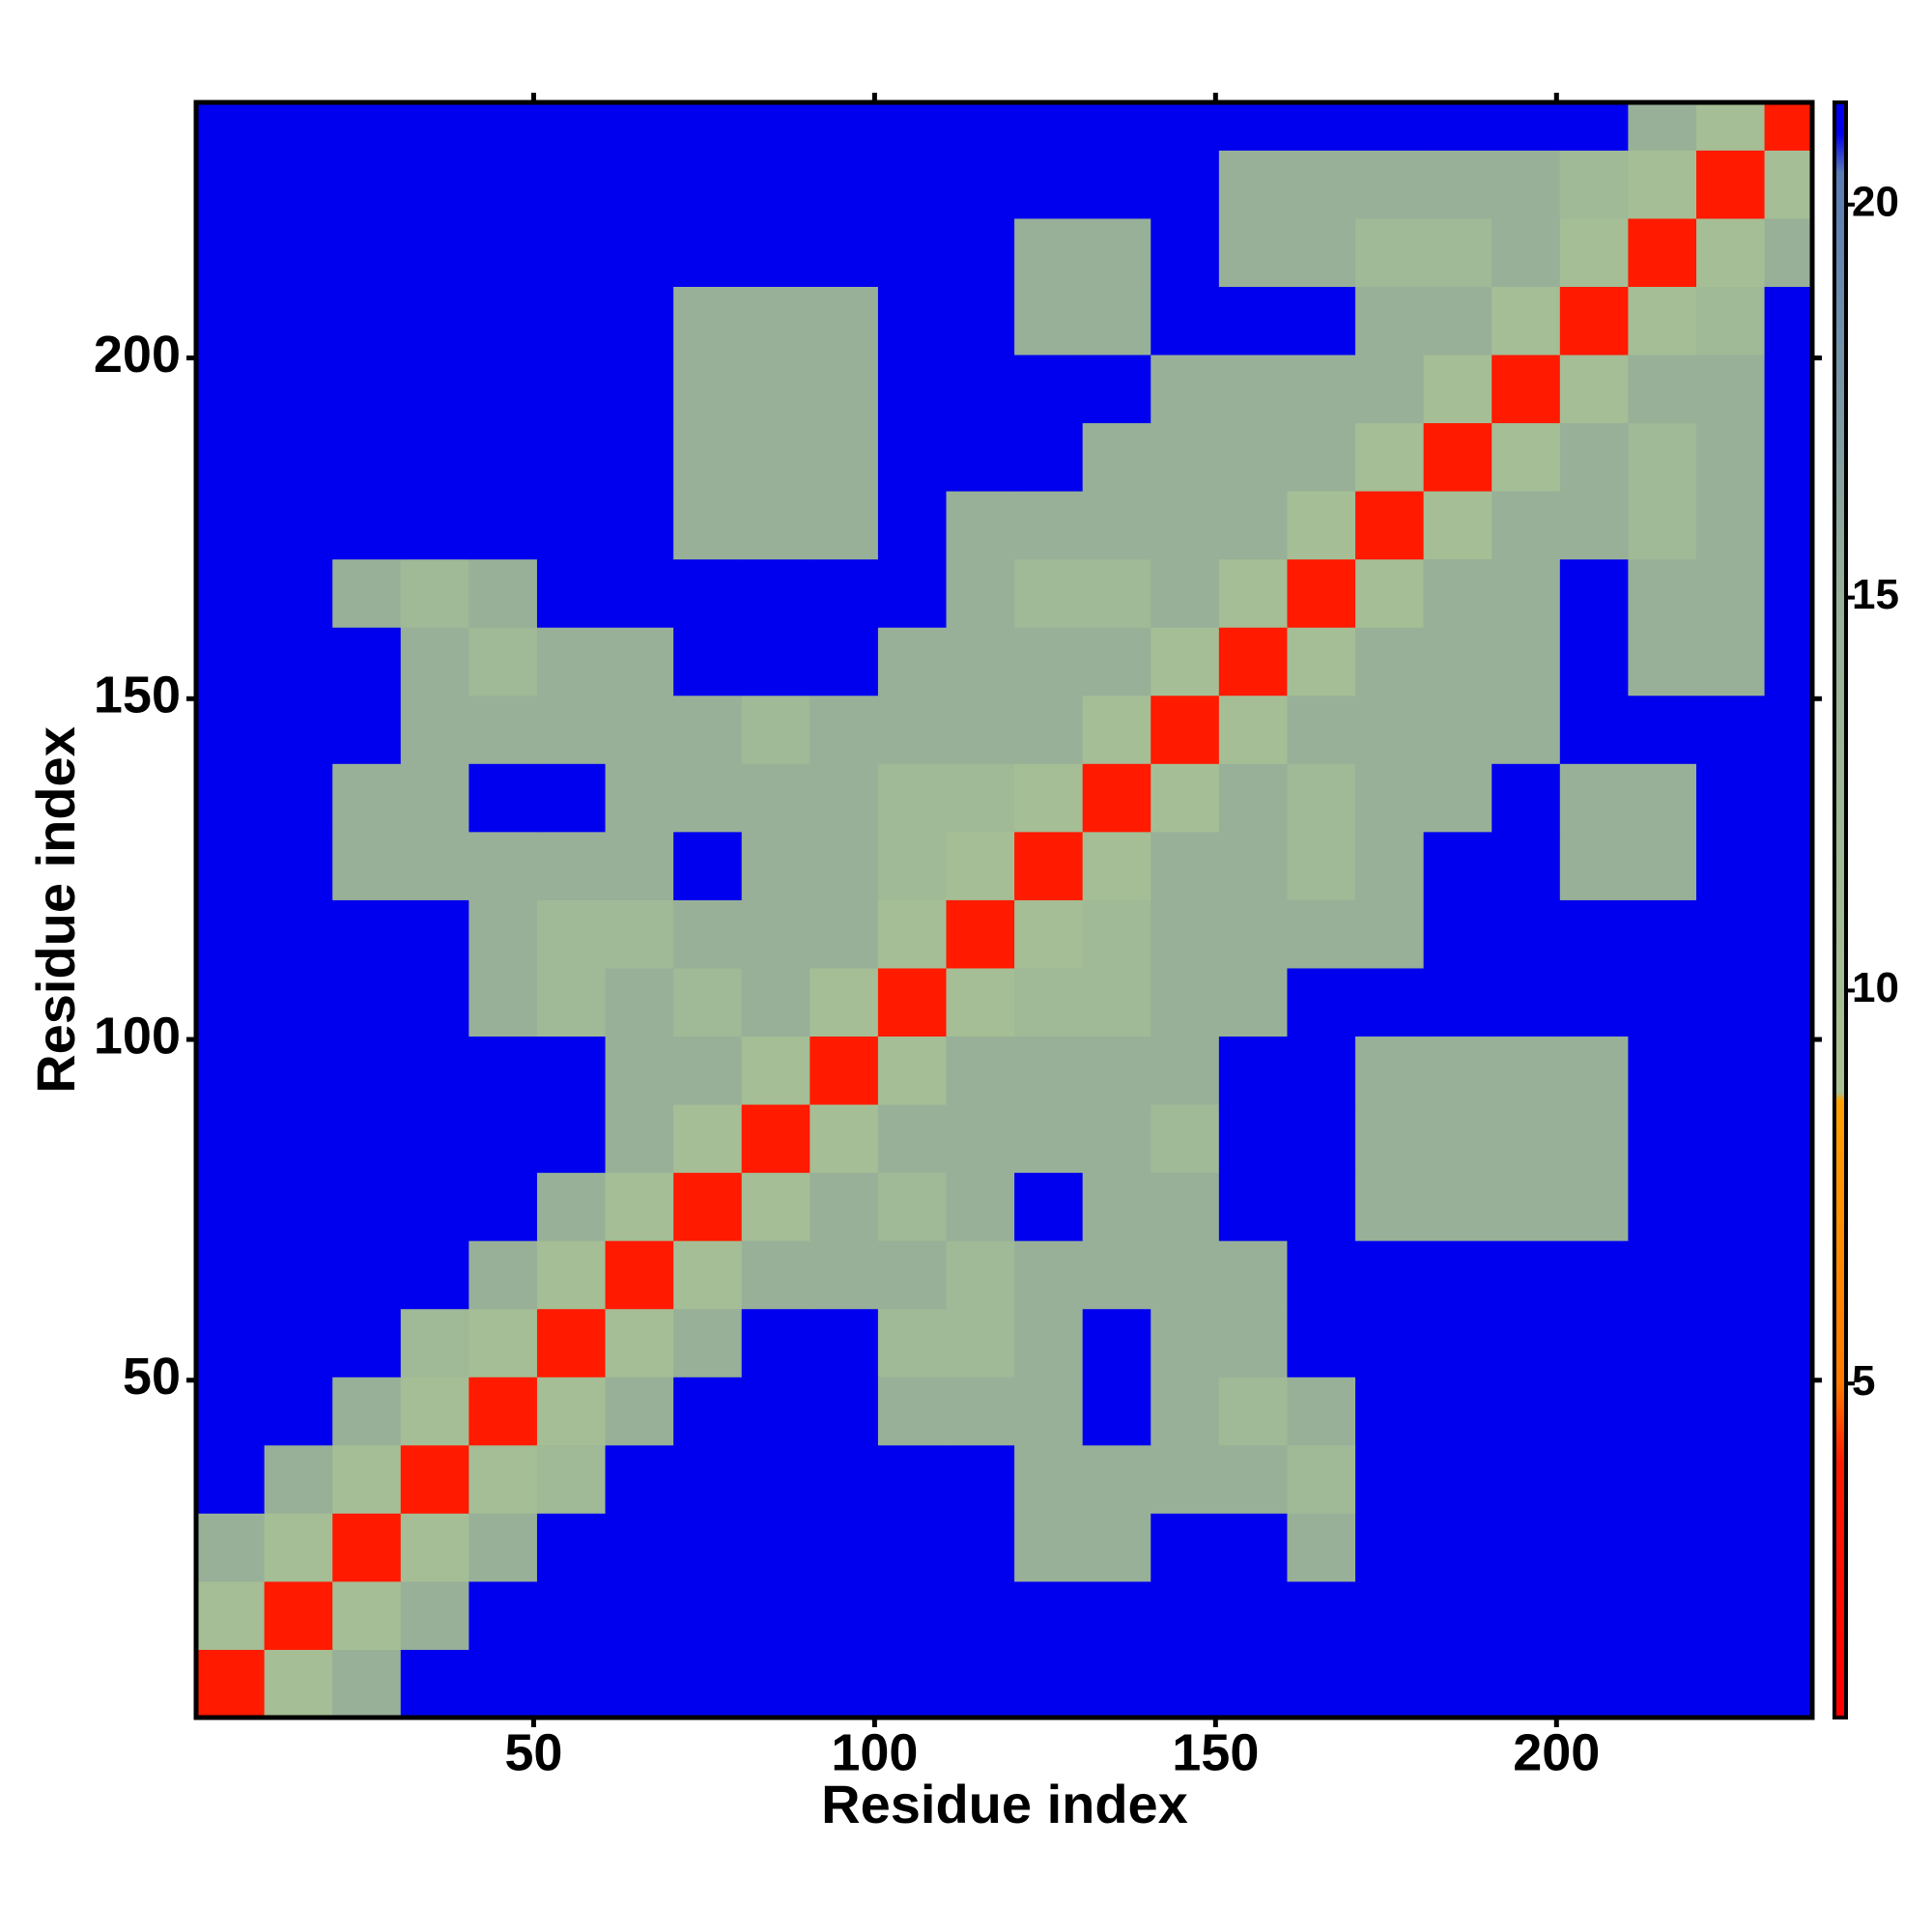  Describe the element at coordinates (55, 910) in the screenshot. I see `y-axis-title: Residue index` at that location.